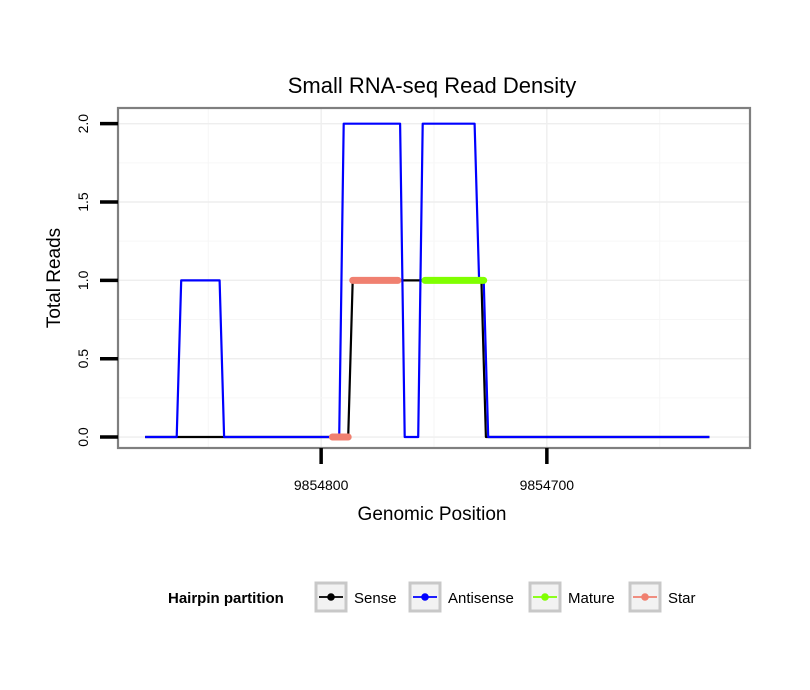 Image resolution: width=810 pixels, height=690 pixels. What do you see at coordinates (432, 85) in the screenshot?
I see `chart-title: Small RNA-seq Read Density` at bounding box center [432, 85].